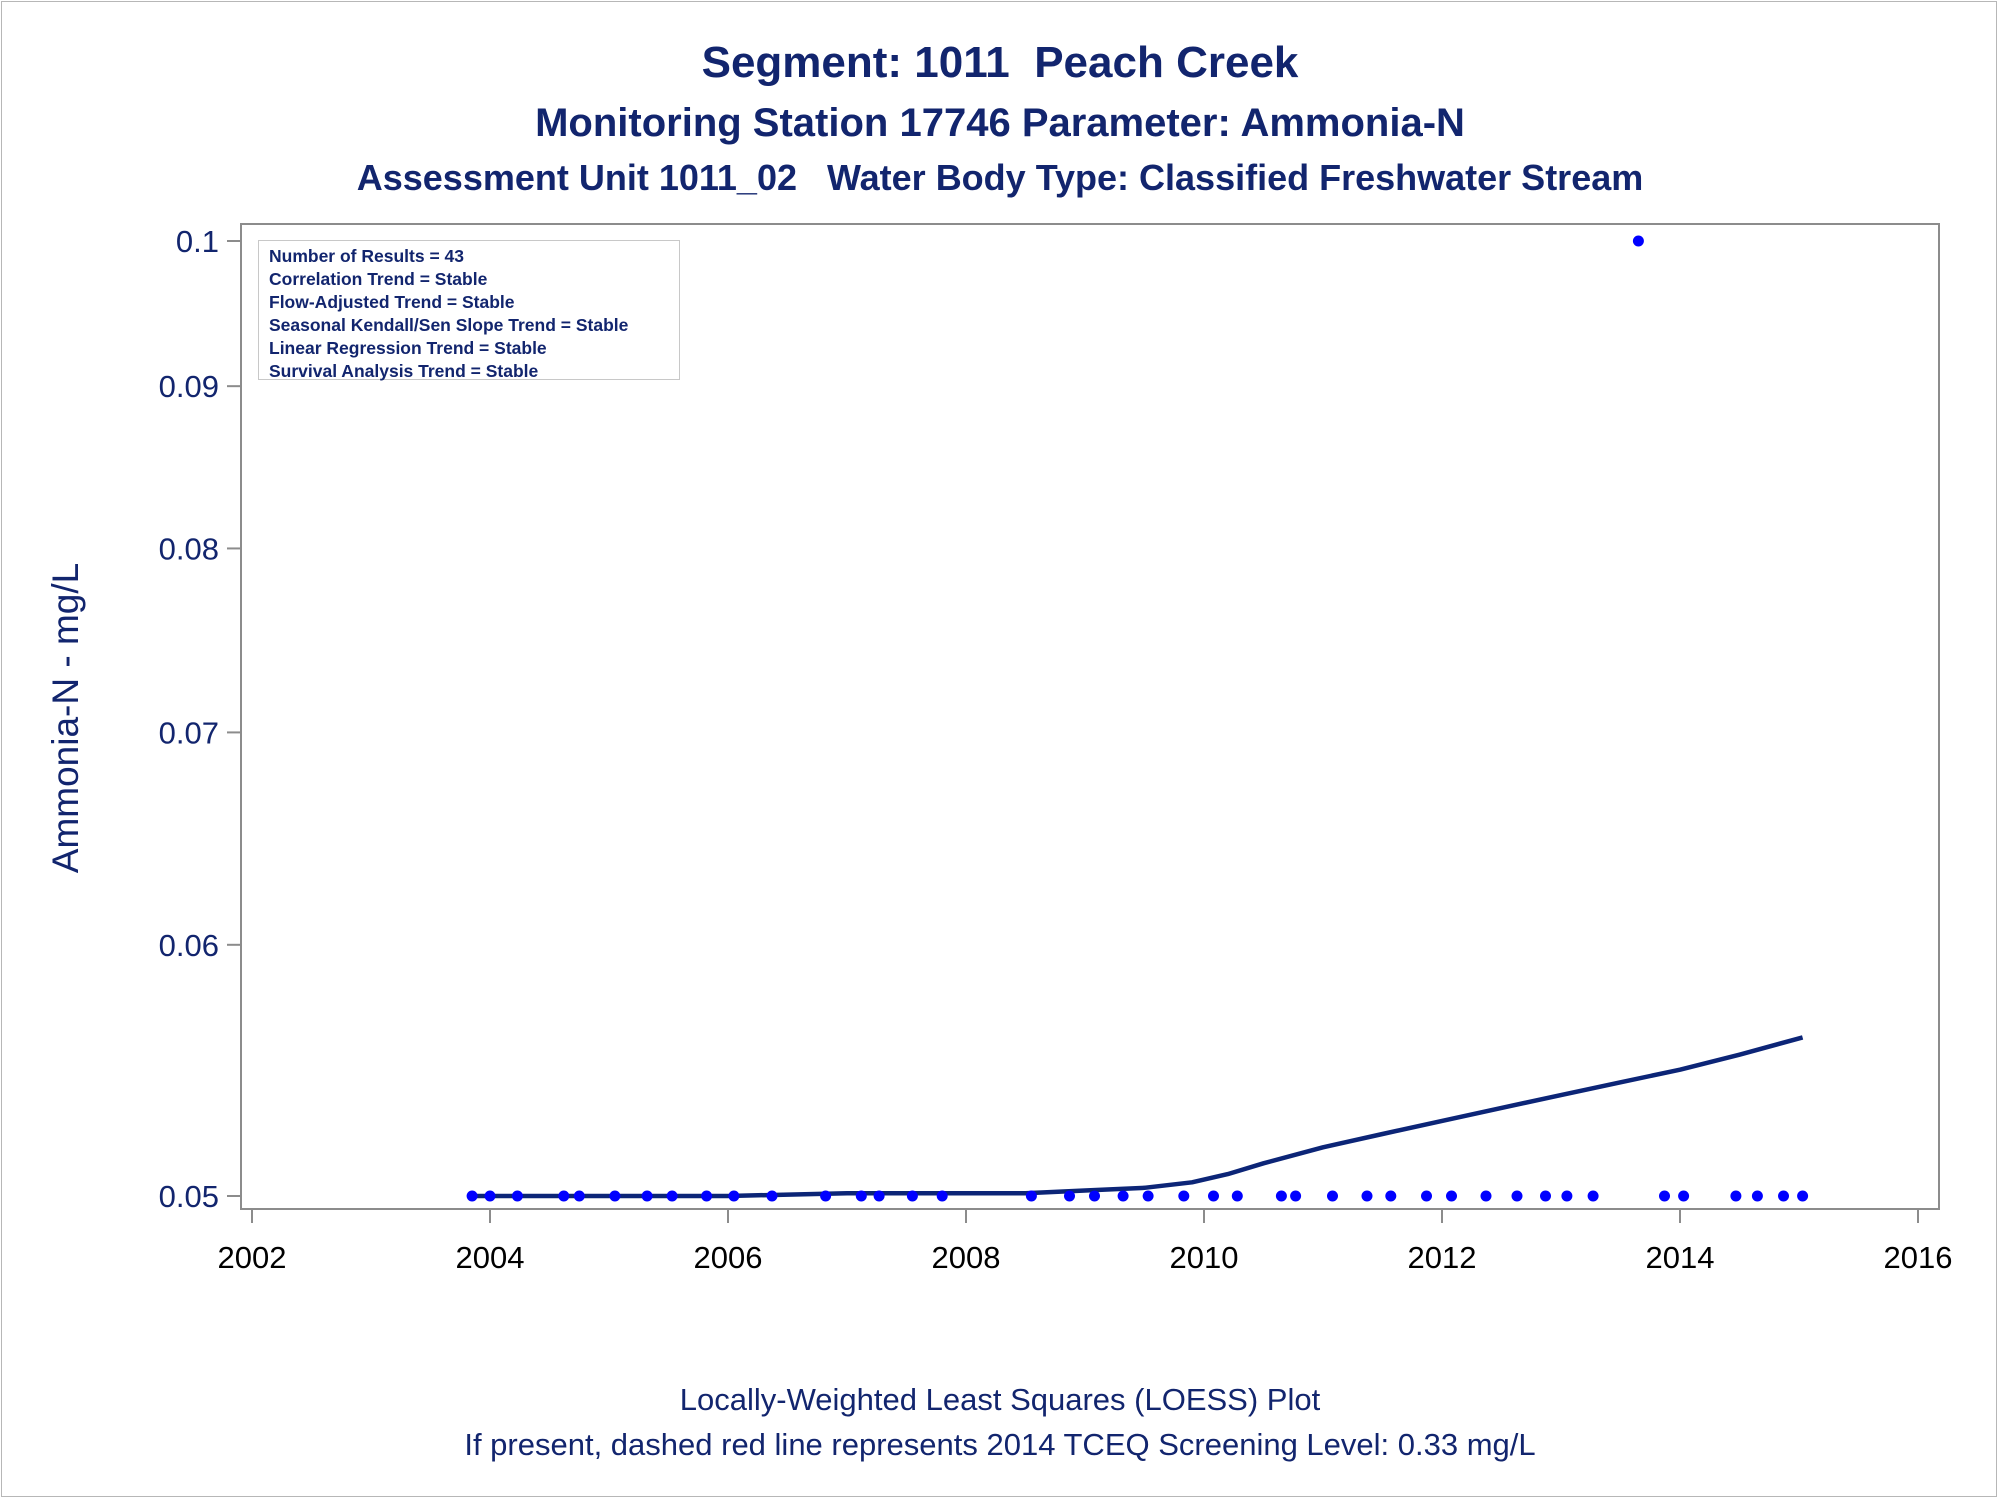 The image size is (2000, 1500). Describe the element at coordinates (490, 1257) in the screenshot. I see `x-tick-label: 2004` at that location.